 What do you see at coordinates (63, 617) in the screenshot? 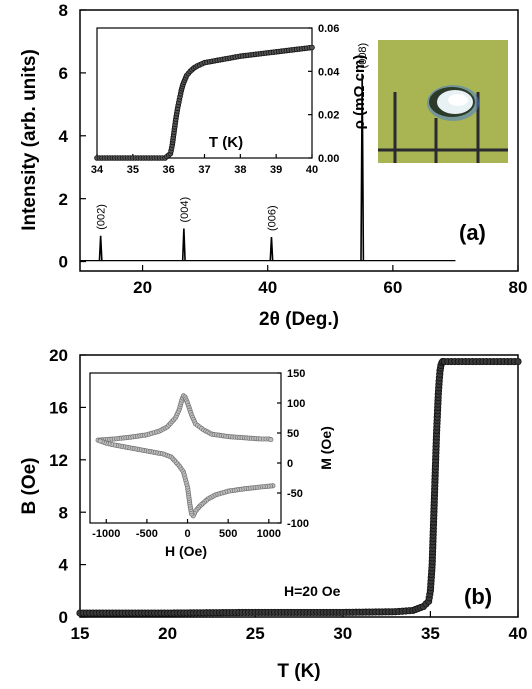
I see `panel-b-y-tick-label: 0` at bounding box center [63, 617].